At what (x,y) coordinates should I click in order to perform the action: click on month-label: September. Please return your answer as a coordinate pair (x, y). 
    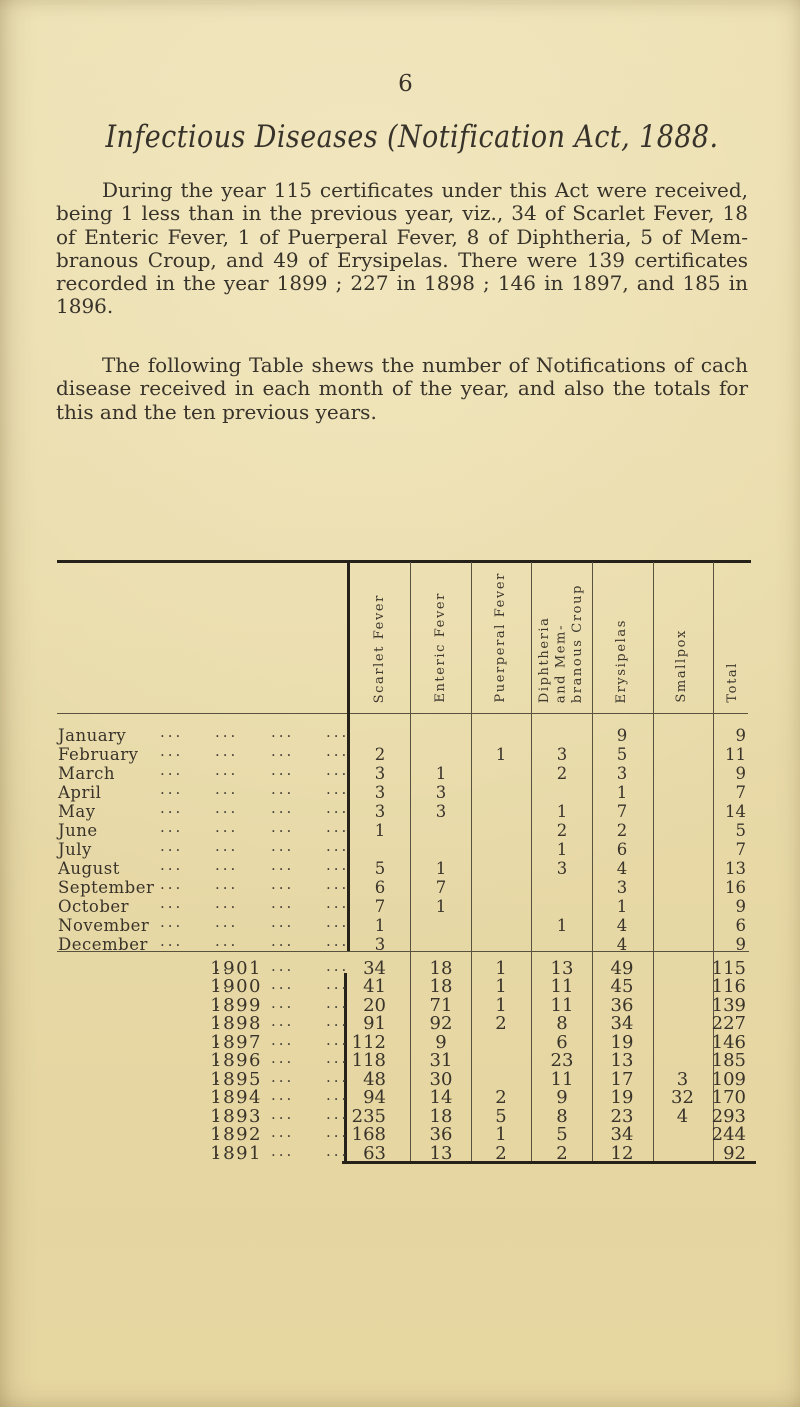
    Looking at the image, I should click on (106, 887).